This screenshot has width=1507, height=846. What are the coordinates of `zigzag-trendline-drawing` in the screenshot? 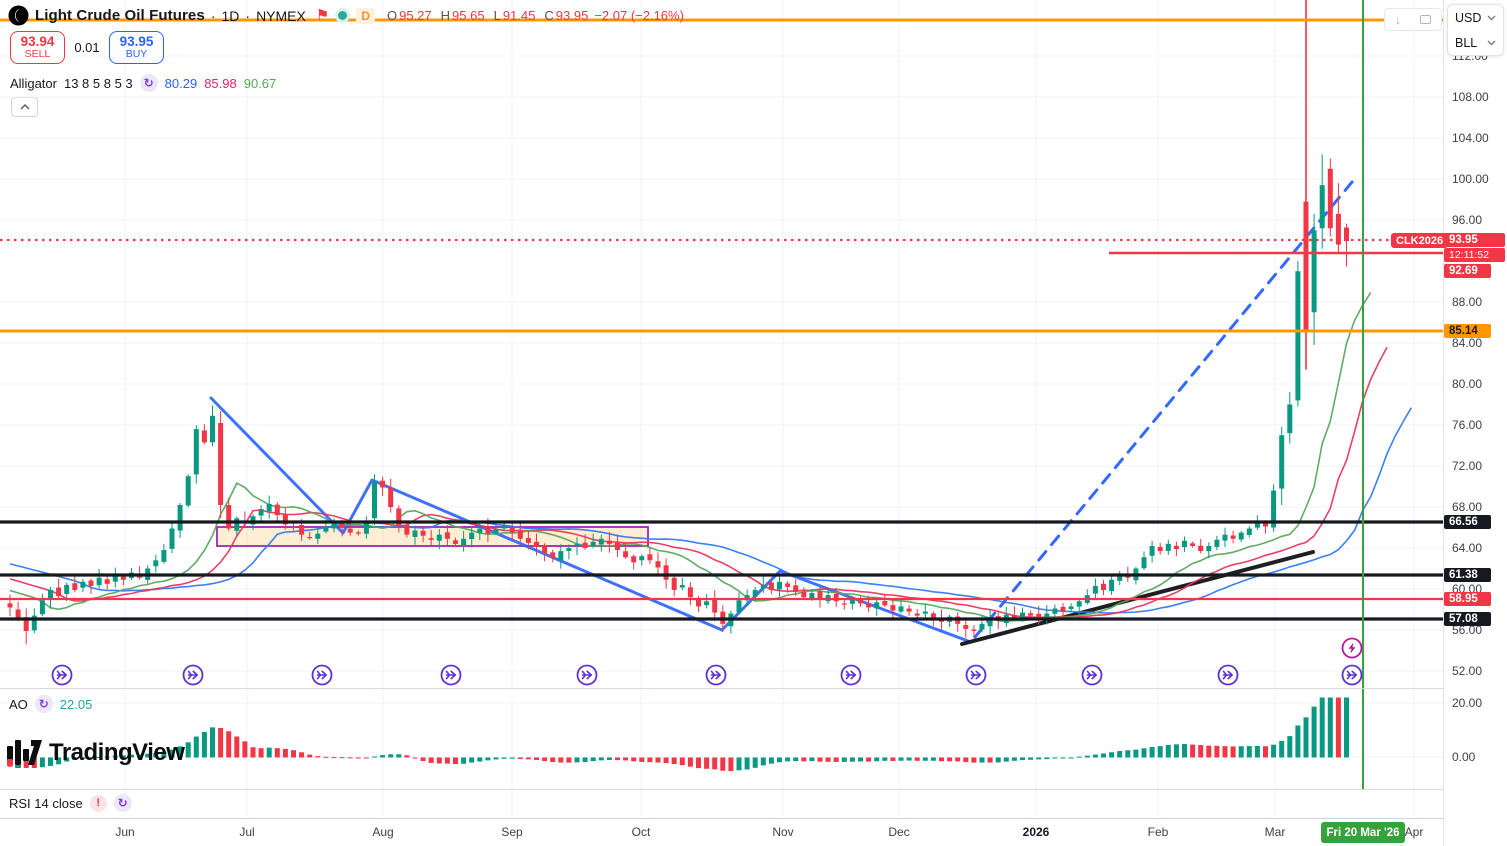 It's located at (589, 519).